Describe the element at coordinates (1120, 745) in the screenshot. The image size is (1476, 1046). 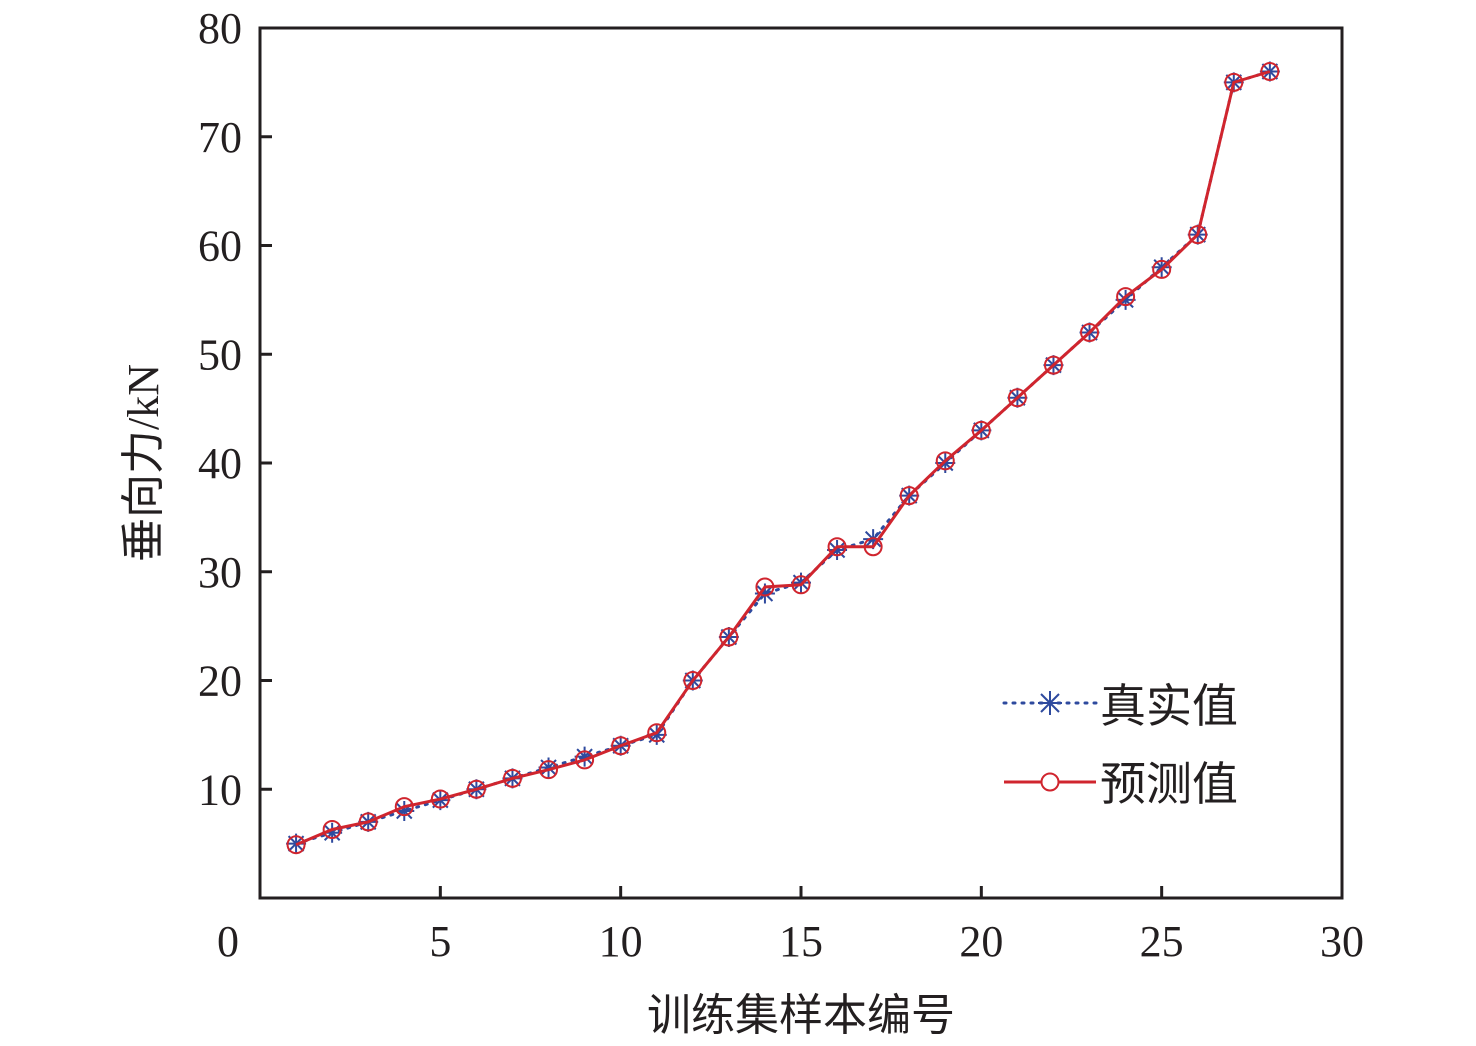
I see `legend: 真实值 预测值` at that location.